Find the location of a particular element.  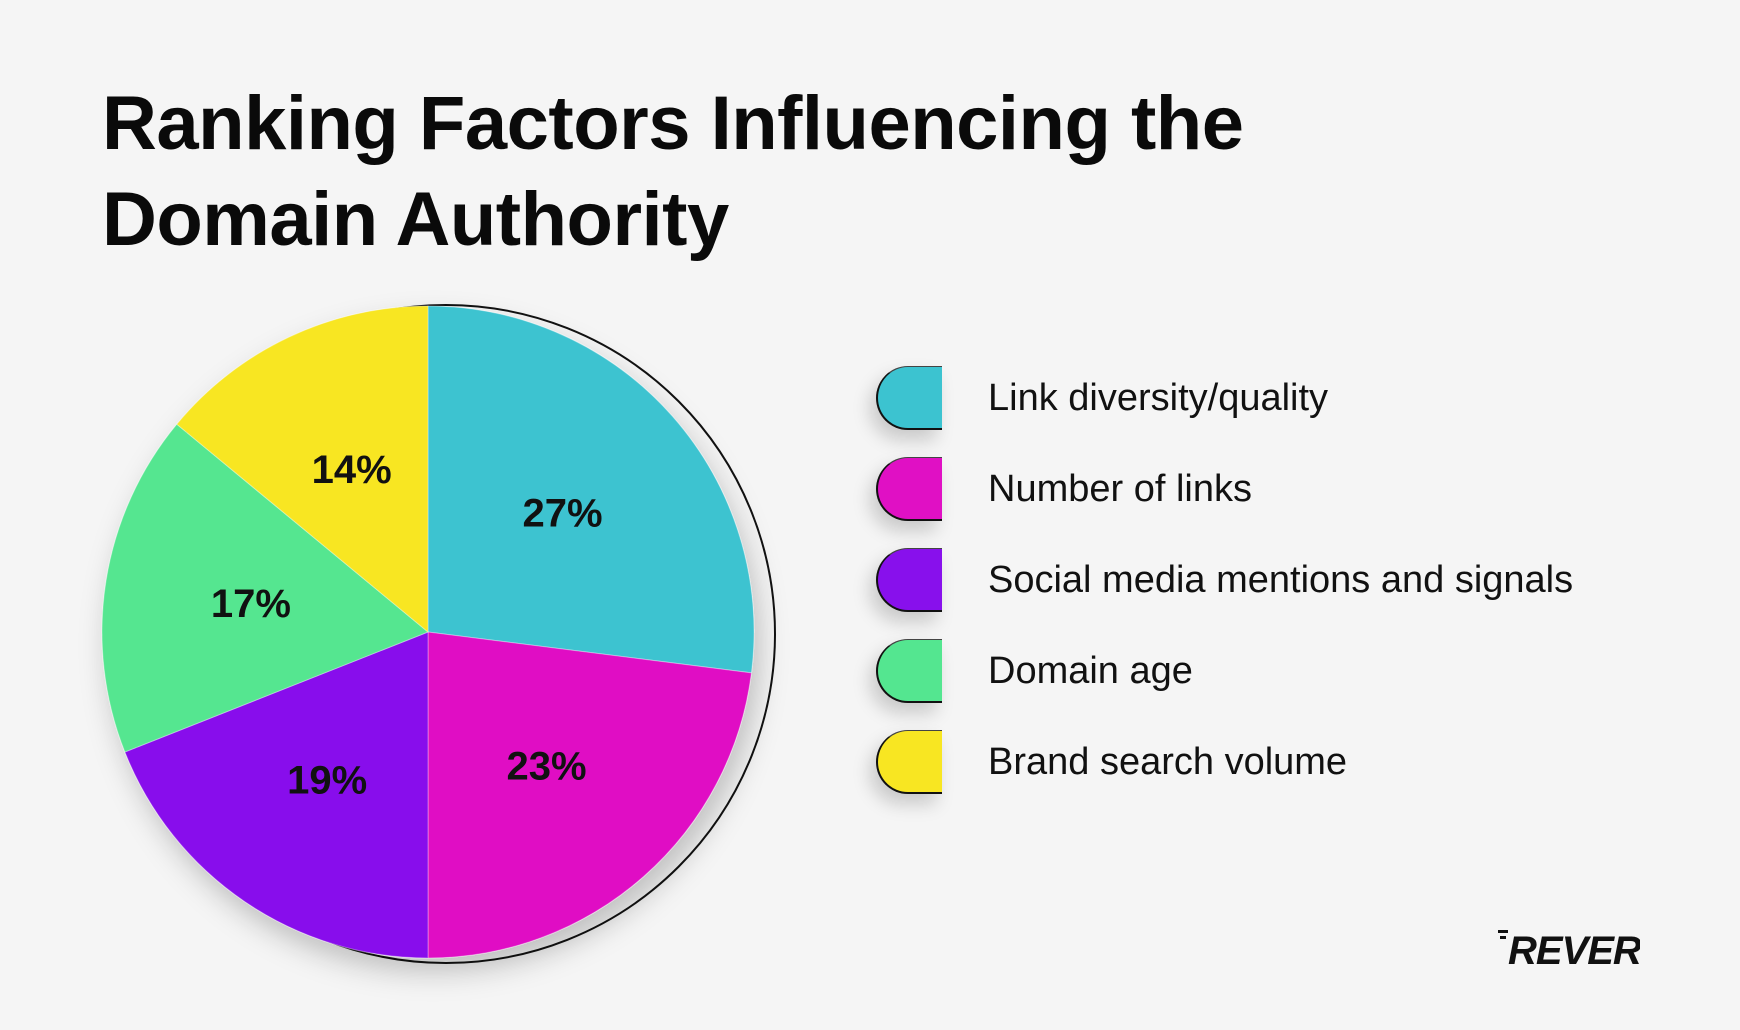

legend-swatch-domain-age is located at coordinates (909, 671).